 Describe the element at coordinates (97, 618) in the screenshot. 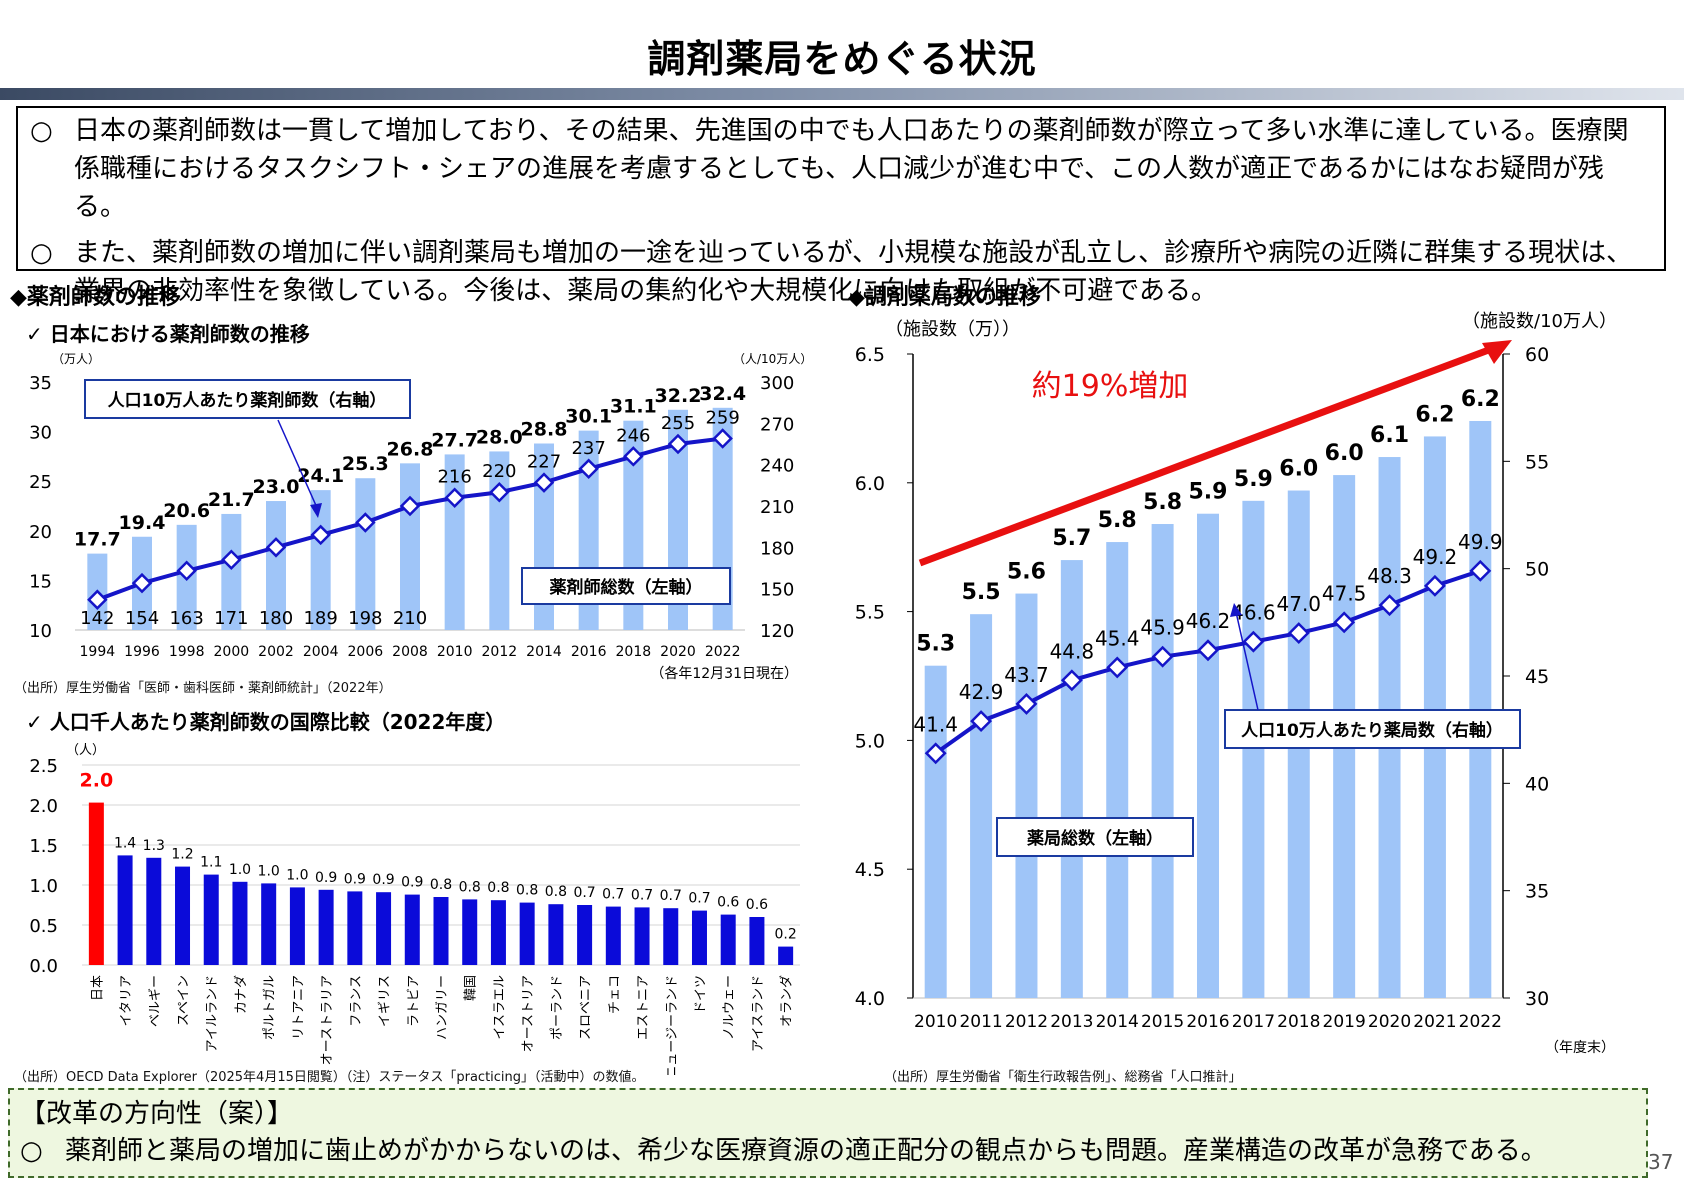

I see `line-value-label: 142` at that location.